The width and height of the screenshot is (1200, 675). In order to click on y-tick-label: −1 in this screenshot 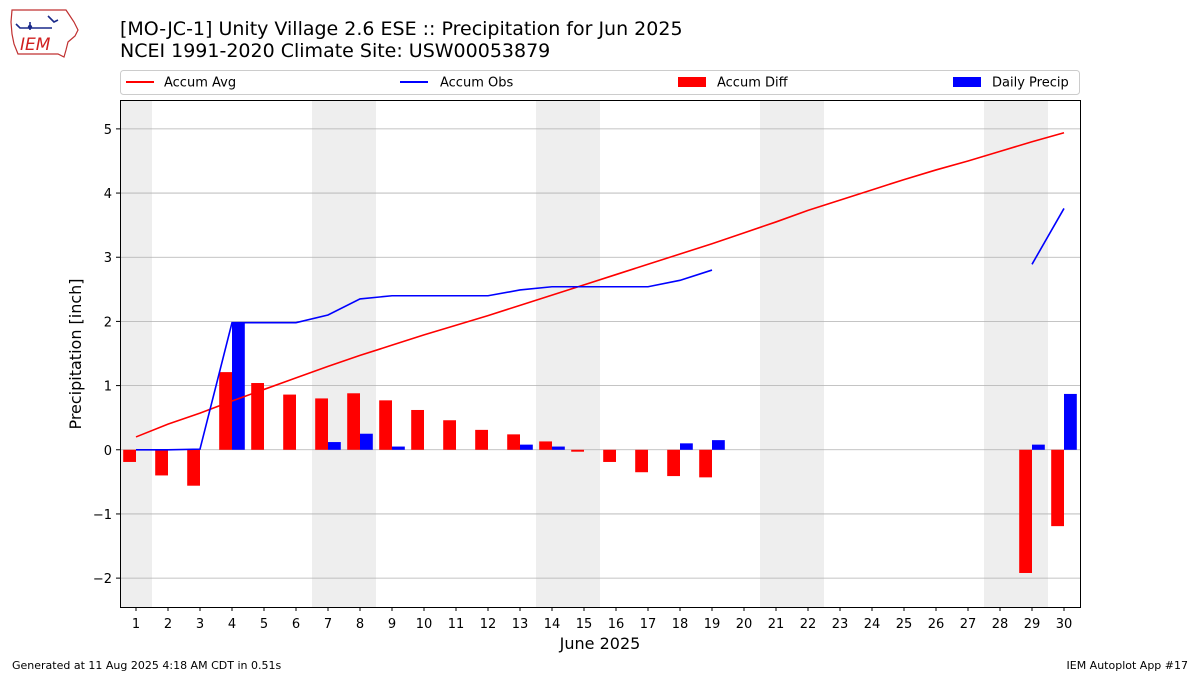, I will do `click(102, 515)`.